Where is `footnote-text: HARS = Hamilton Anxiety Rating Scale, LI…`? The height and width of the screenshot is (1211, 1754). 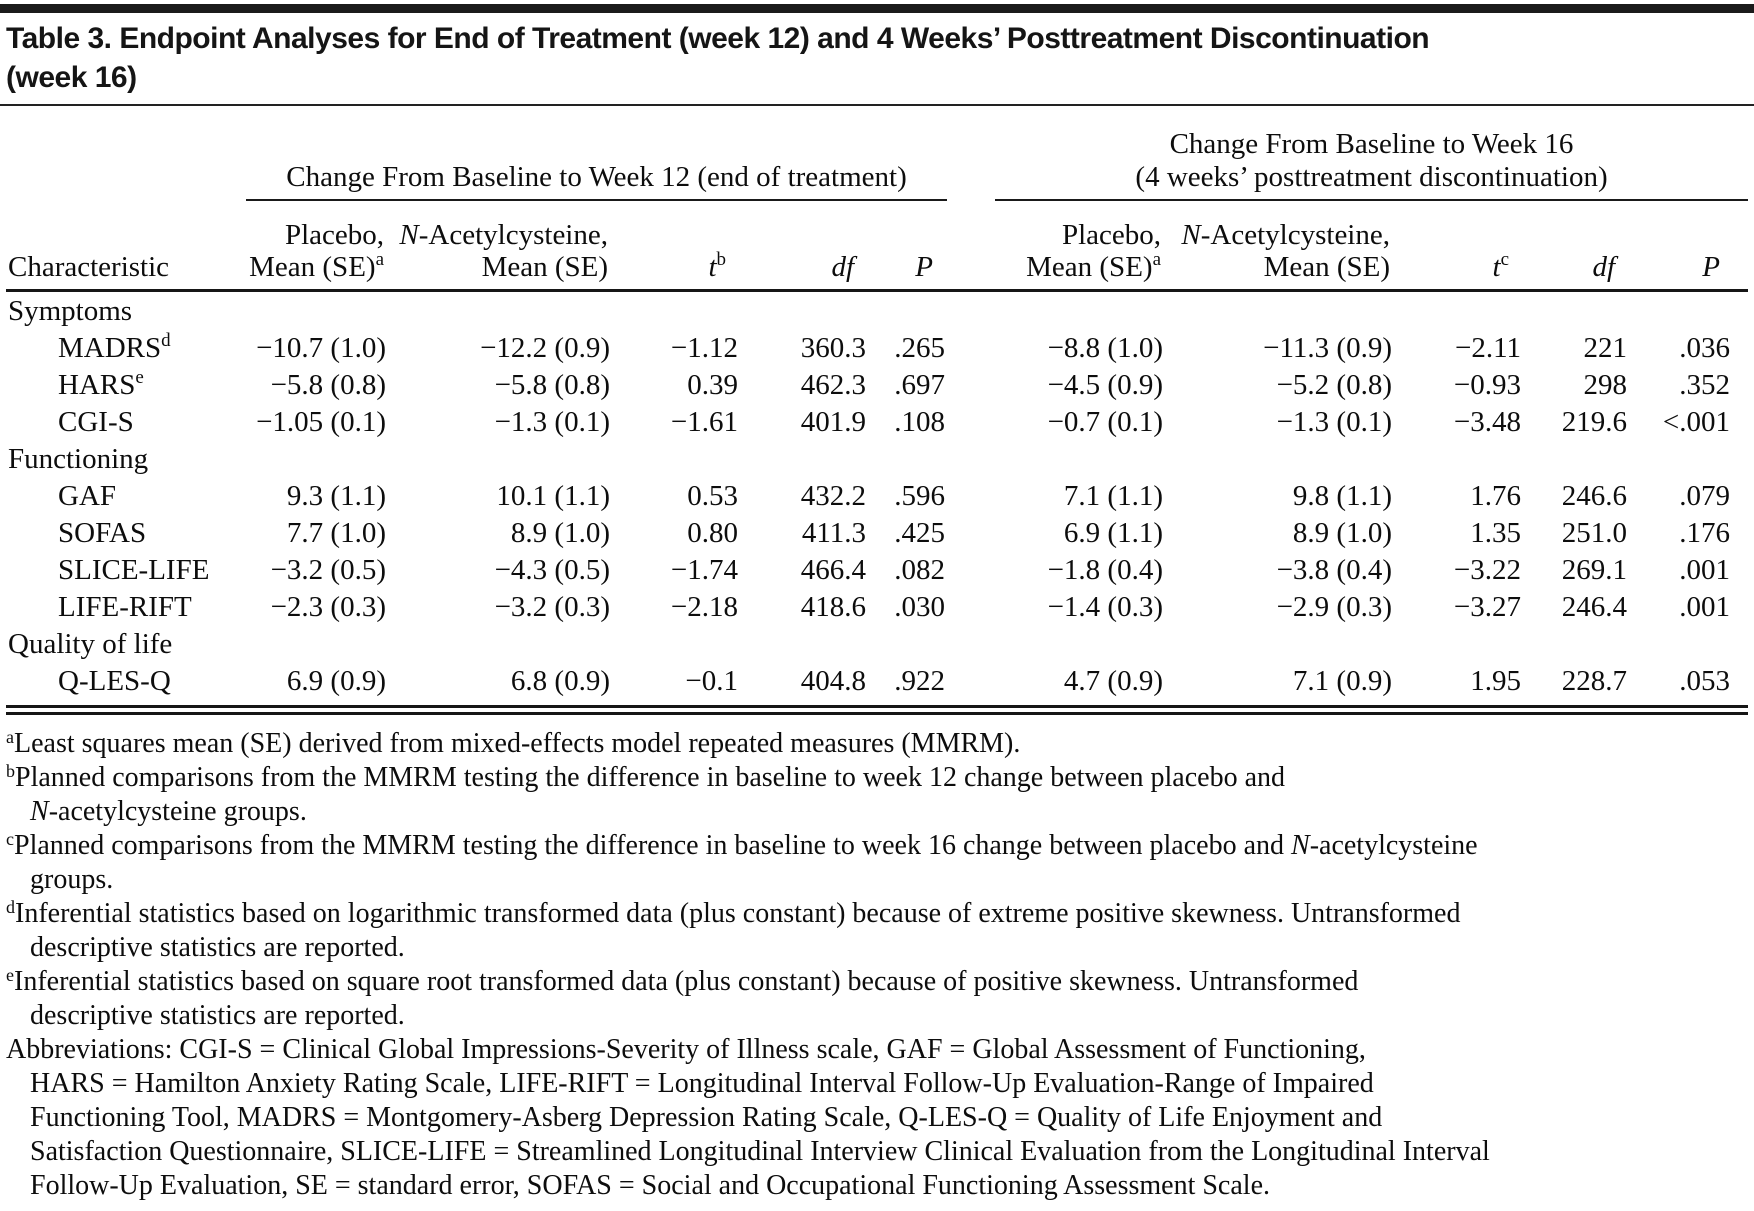 footnote-text: HARS = Hamilton Anxiety Rating Scale, LI… is located at coordinates (702, 1083).